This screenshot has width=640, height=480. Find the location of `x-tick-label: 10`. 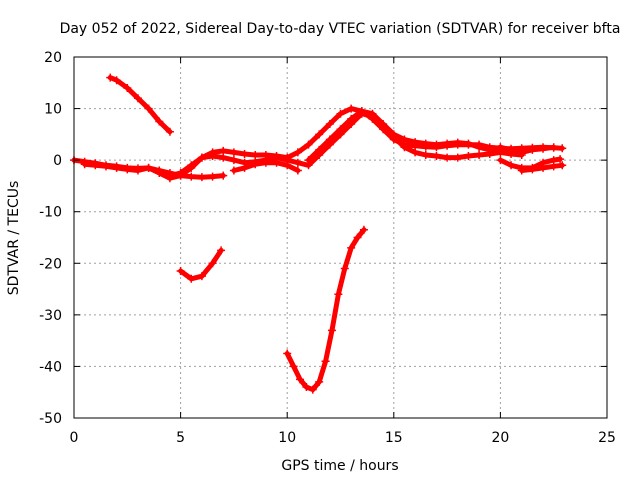

x-tick-label: 10 is located at coordinates (287, 438).